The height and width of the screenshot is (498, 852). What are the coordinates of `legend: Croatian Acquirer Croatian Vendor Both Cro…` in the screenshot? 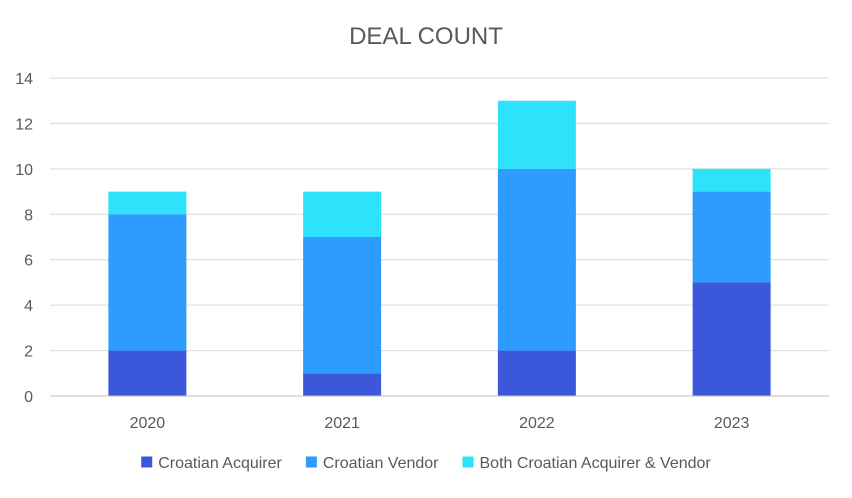 It's located at (426, 463).